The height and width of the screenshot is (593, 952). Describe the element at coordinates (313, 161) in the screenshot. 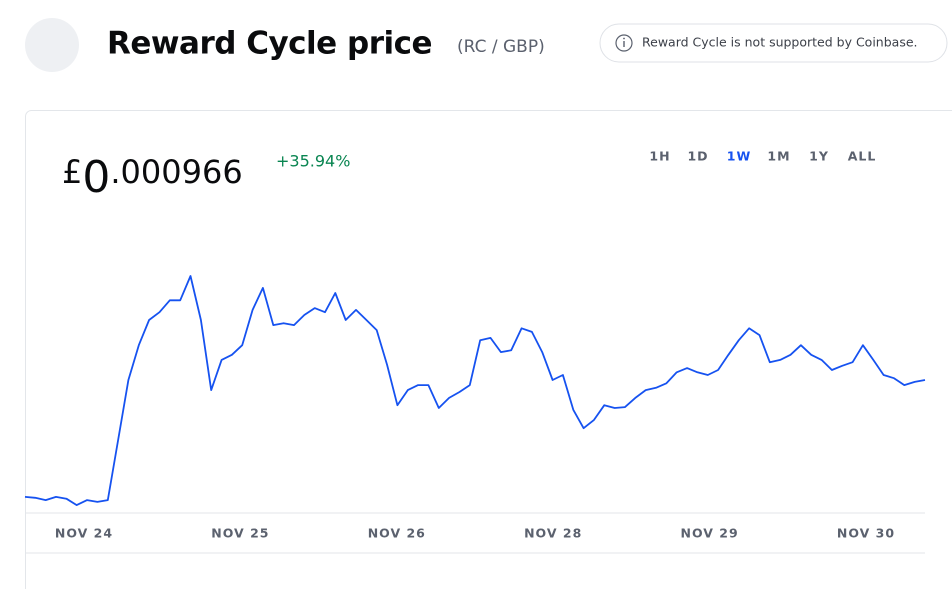

I see `price-change: +35.94%` at that location.